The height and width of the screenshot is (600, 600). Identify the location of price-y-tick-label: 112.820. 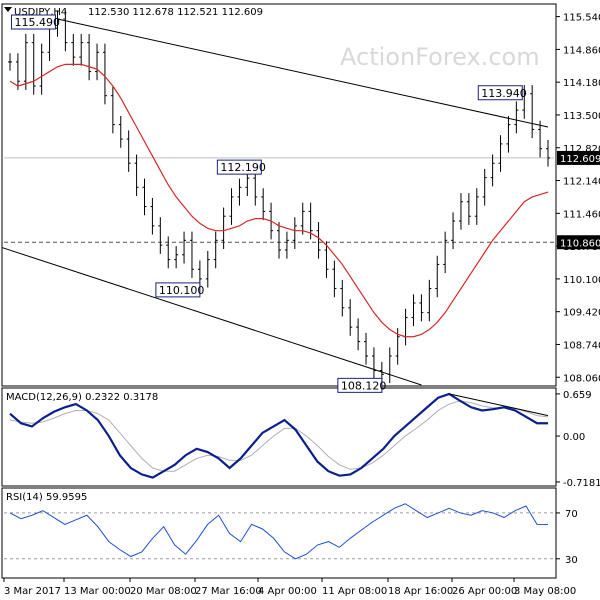
(581, 149).